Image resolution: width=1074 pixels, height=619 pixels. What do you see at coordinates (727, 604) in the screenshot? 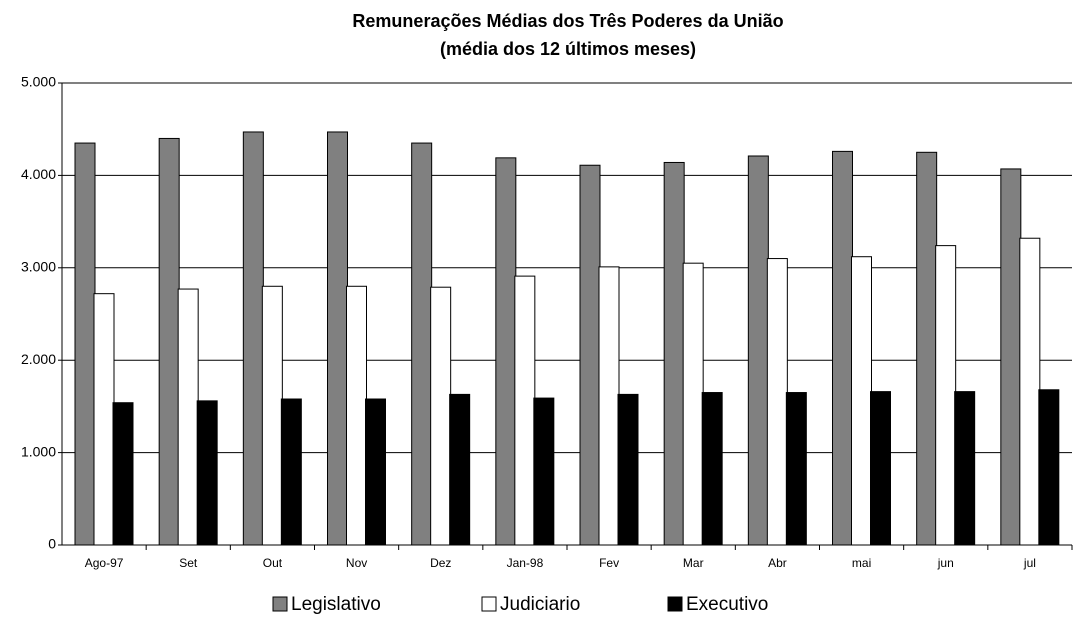
I see `legend-label: Executivo` at bounding box center [727, 604].